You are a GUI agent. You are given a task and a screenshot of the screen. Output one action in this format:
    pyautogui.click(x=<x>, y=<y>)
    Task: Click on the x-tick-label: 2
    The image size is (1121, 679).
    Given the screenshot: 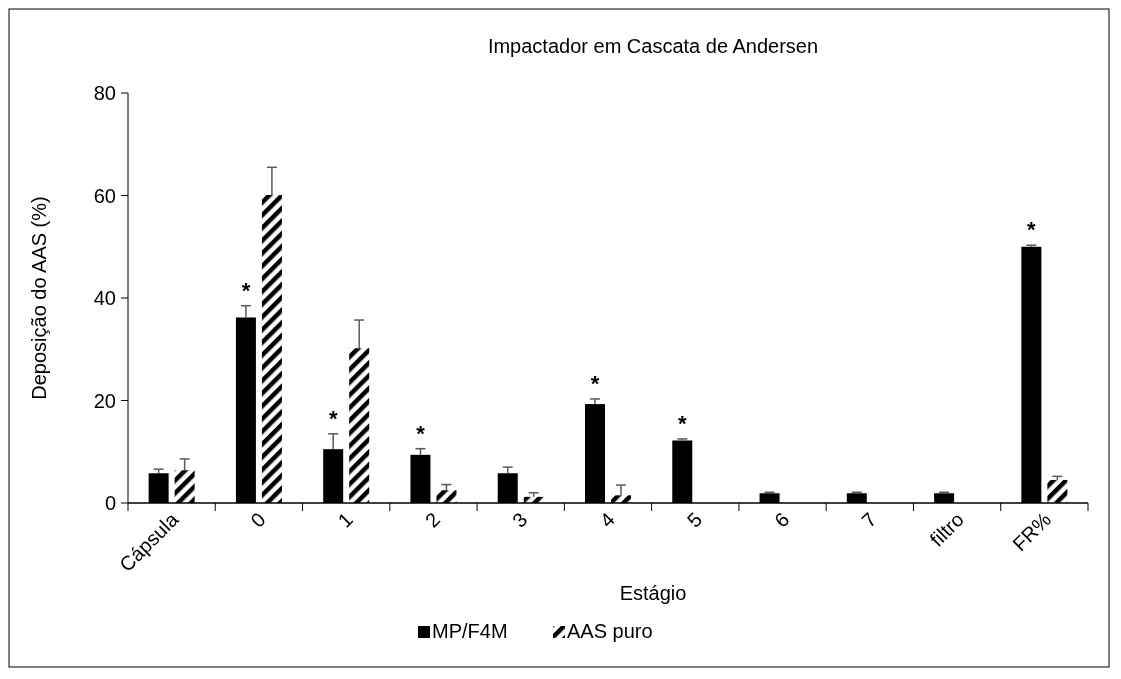 What is the action you would take?
    pyautogui.click(x=432, y=520)
    